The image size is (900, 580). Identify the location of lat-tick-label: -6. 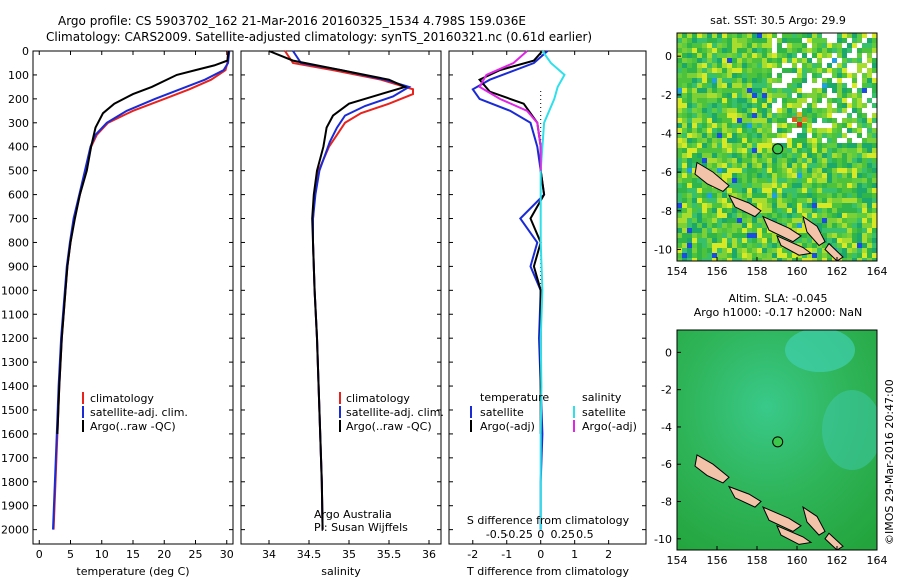
(666, 464).